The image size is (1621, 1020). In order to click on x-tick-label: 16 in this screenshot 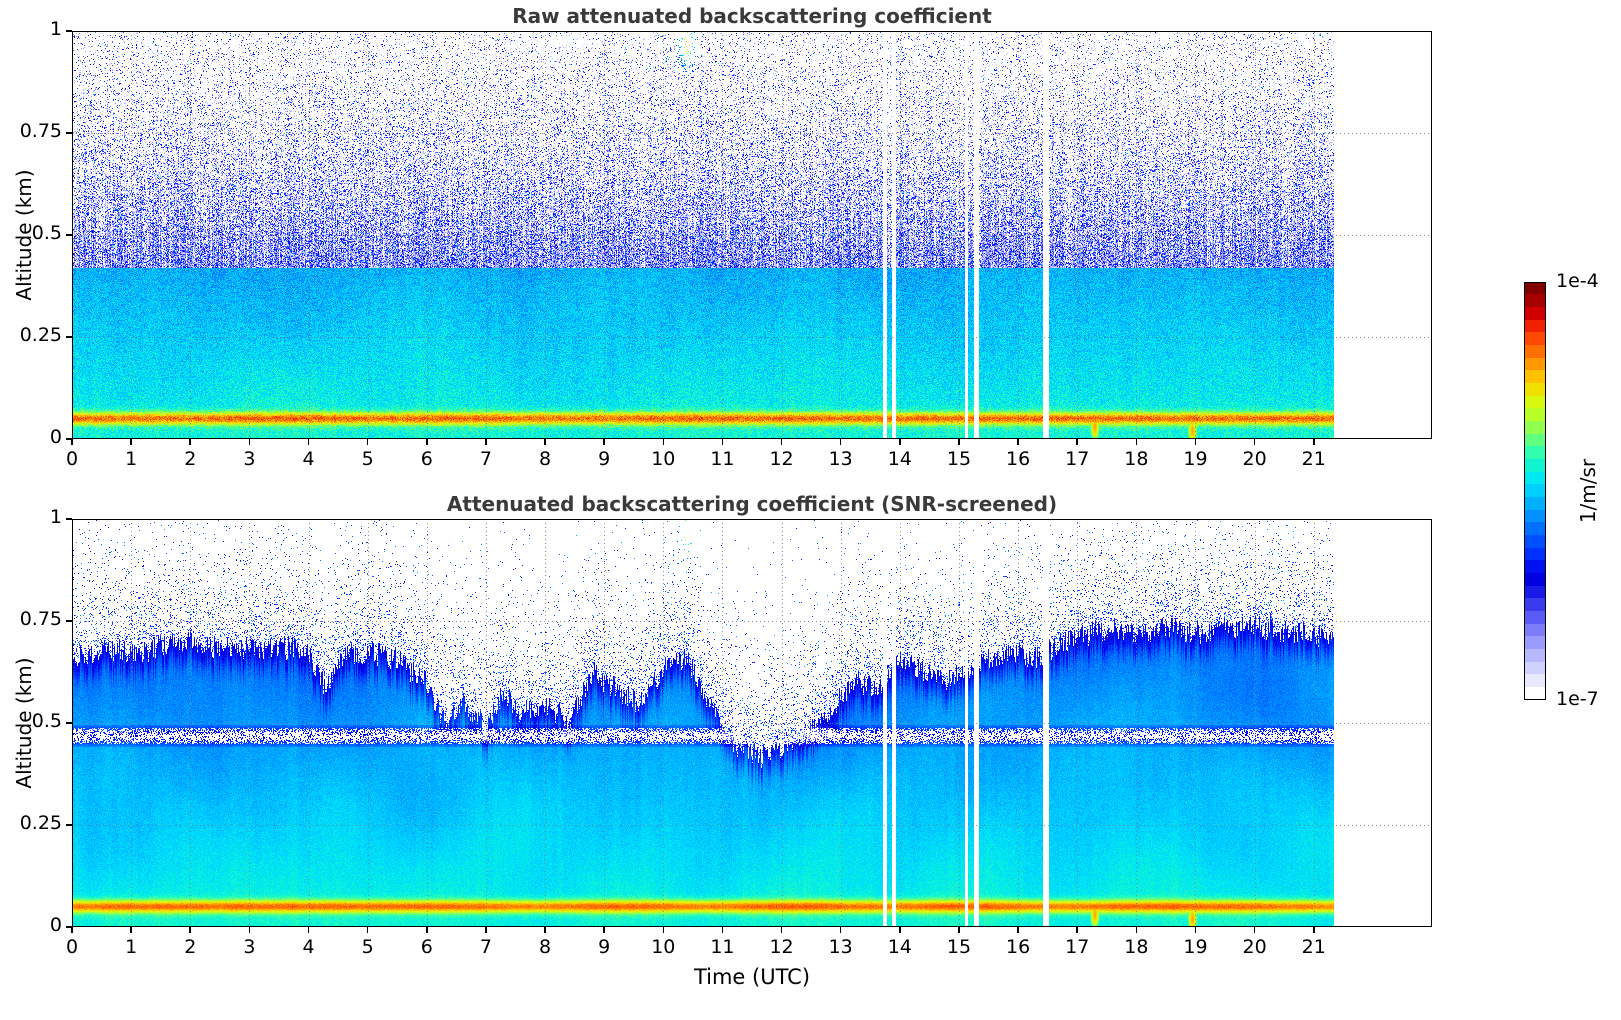, I will do `click(1018, 459)`.